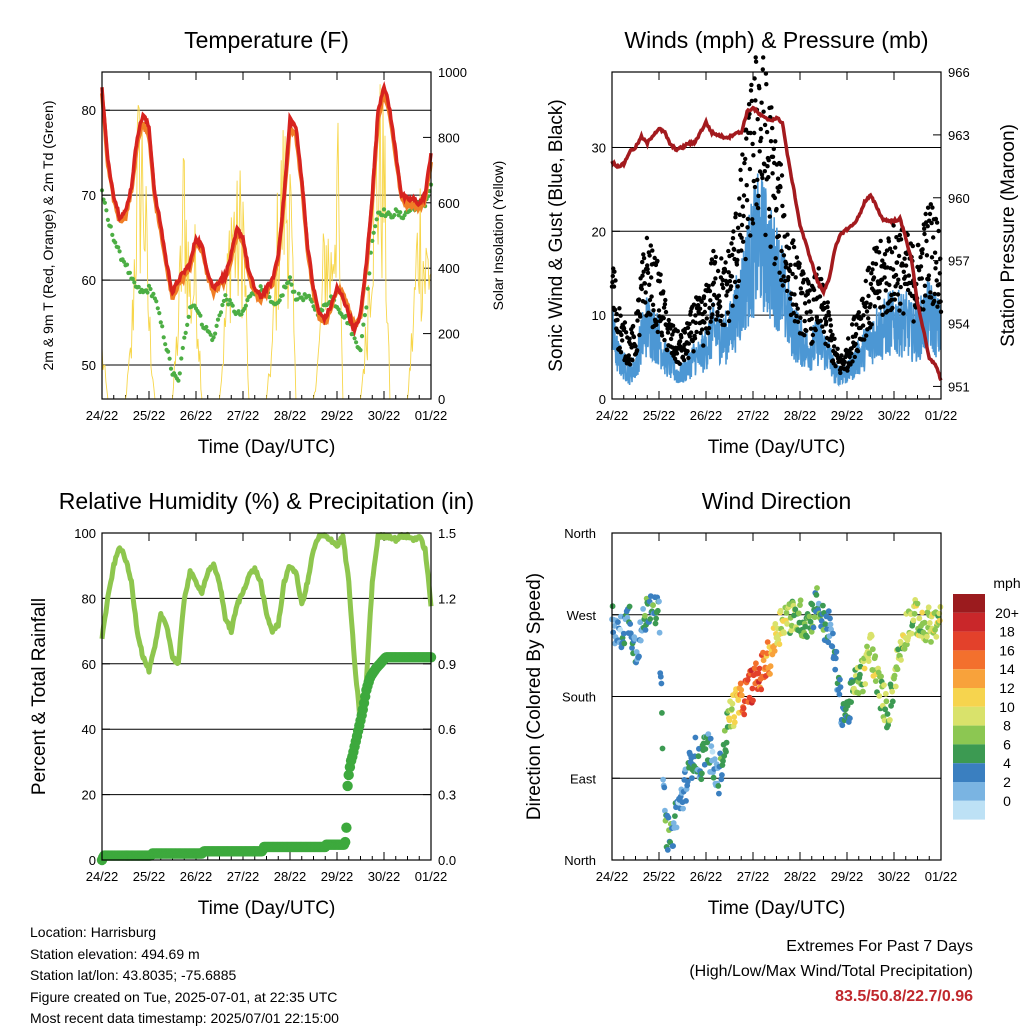 The image size is (1024, 1030). Describe the element at coordinates (1007, 763) in the screenshot. I see `legend-label: 4` at that location.